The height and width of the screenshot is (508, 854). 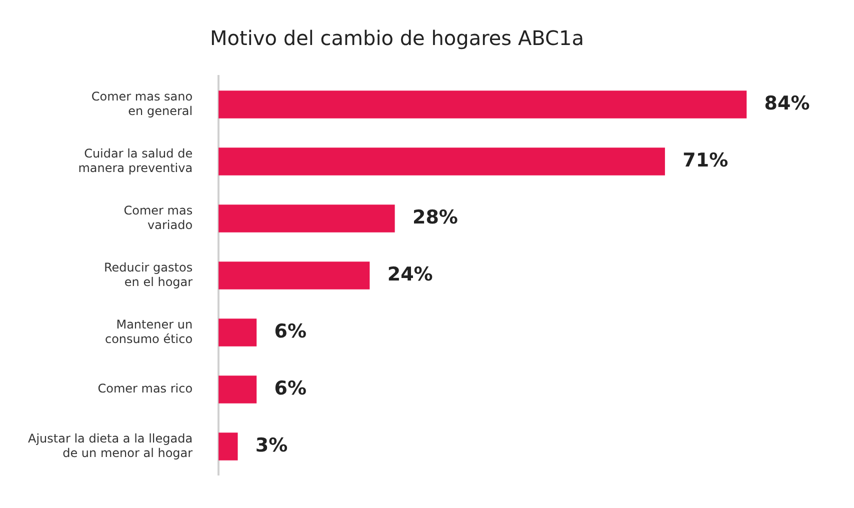 What do you see at coordinates (148, 274) in the screenshot?
I see `y-tick-label: Reducir gastos en el hogar` at bounding box center [148, 274].